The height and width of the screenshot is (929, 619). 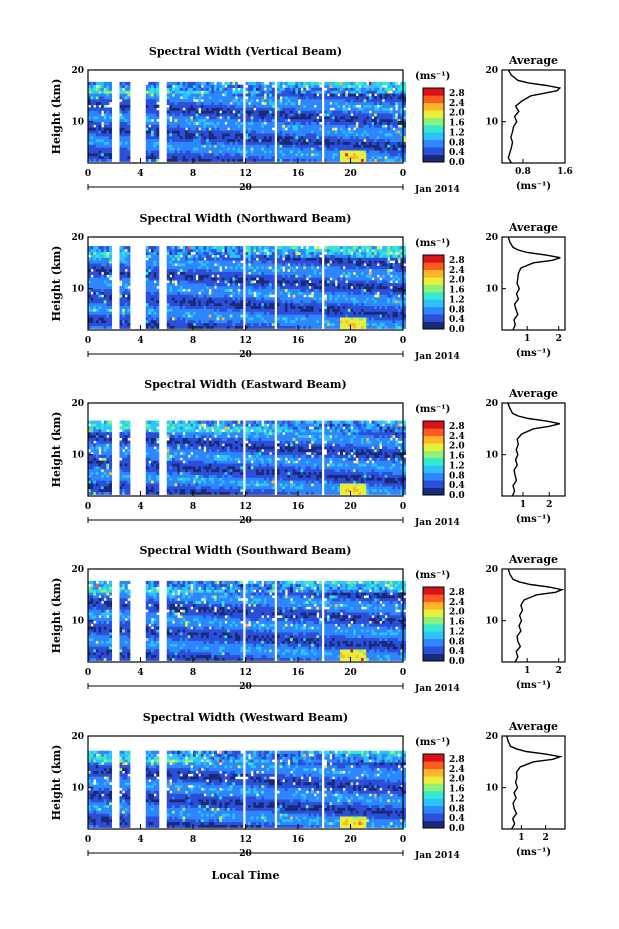 I want to click on colorbar: 2.82.42.01.61.20.80.40.0, so click(x=443, y=127).